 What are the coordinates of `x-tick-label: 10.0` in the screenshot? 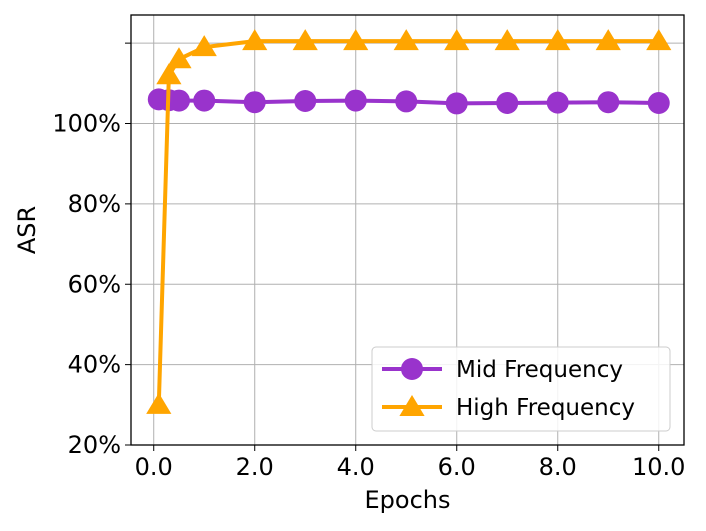 It's located at (658, 467).